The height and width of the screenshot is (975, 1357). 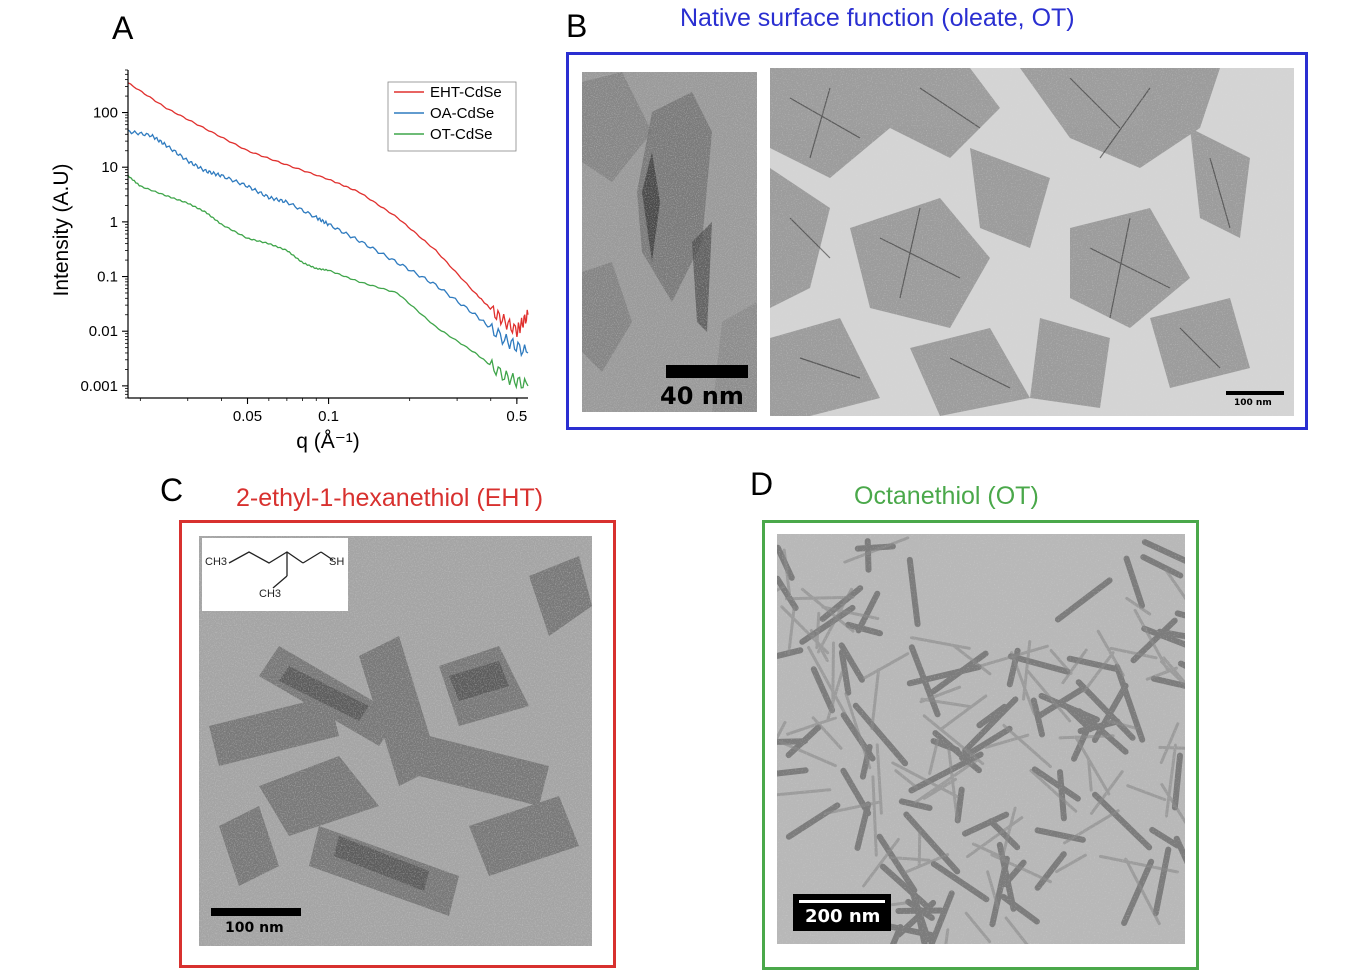 I want to click on molecule-ch3-top: CH3, so click(x=216, y=562).